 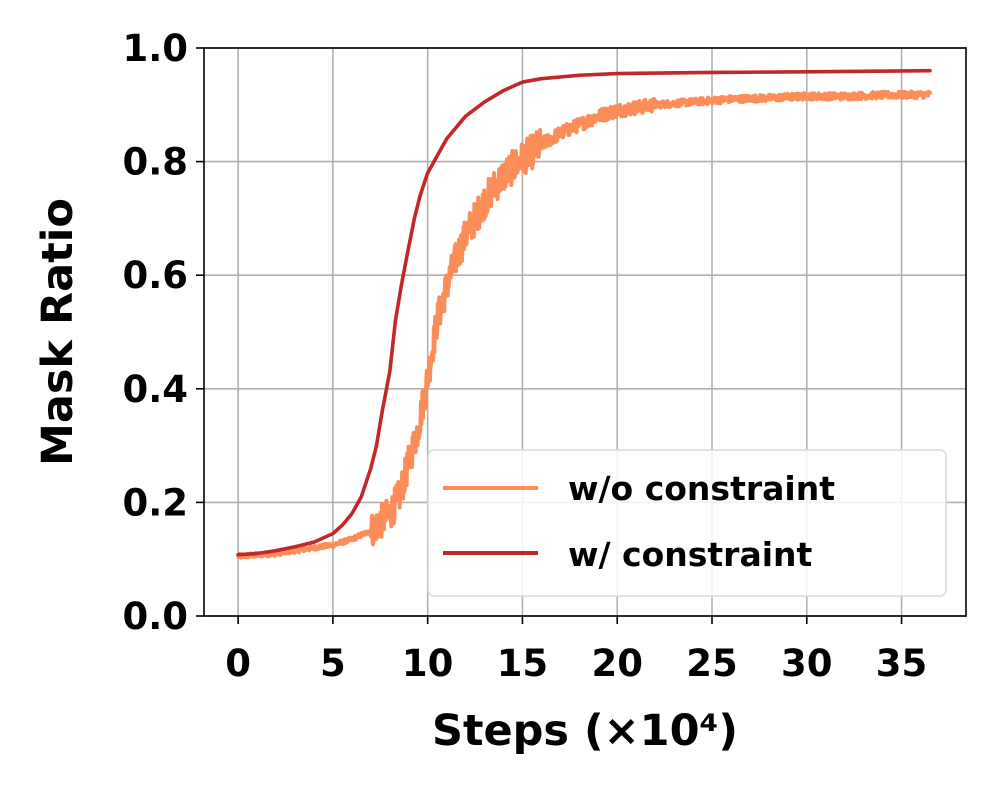 I want to click on x-tick-label: 30, so click(x=807, y=663).